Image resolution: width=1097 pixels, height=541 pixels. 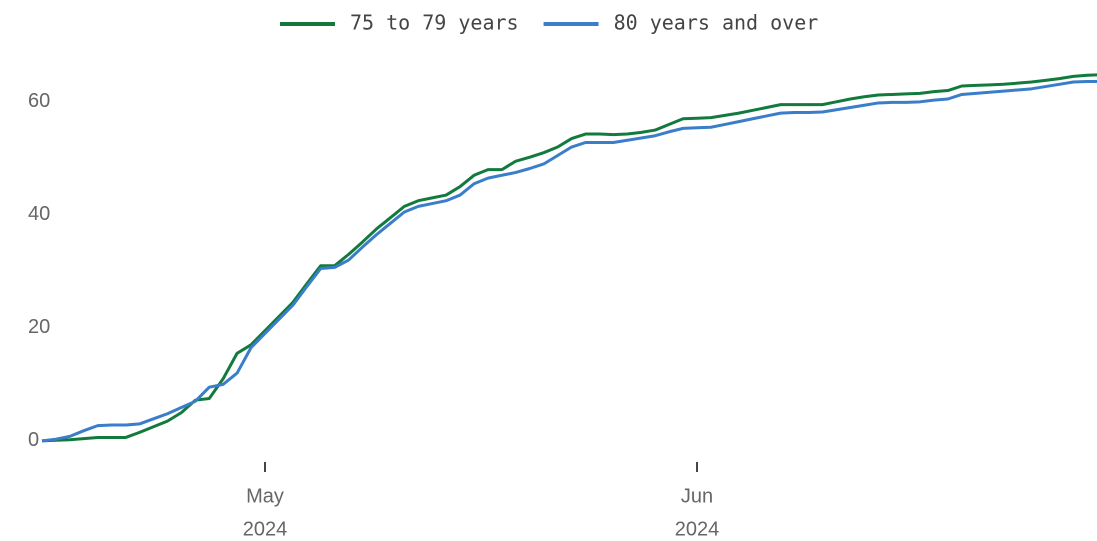 What do you see at coordinates (716, 23) in the screenshot?
I see `legend-text: 80 years and over` at bounding box center [716, 23].